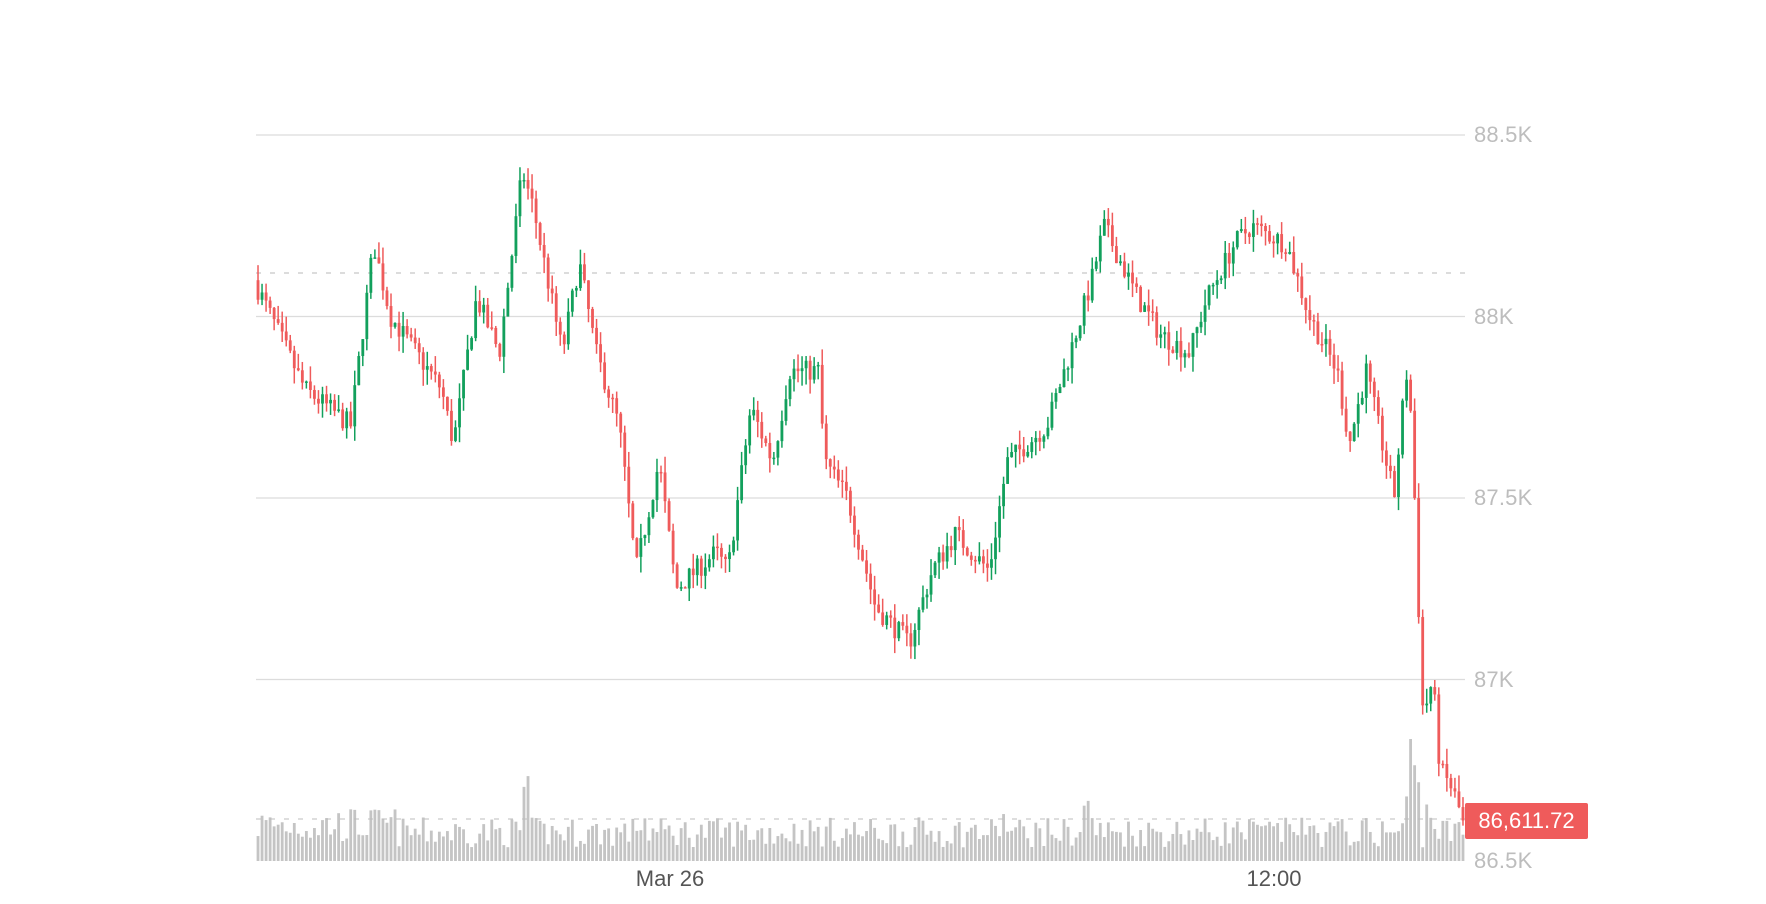 Image resolution: width=1766 pixels, height=904 pixels. Describe the element at coordinates (860, 800) in the screenshot. I see `volume-bars` at that location.